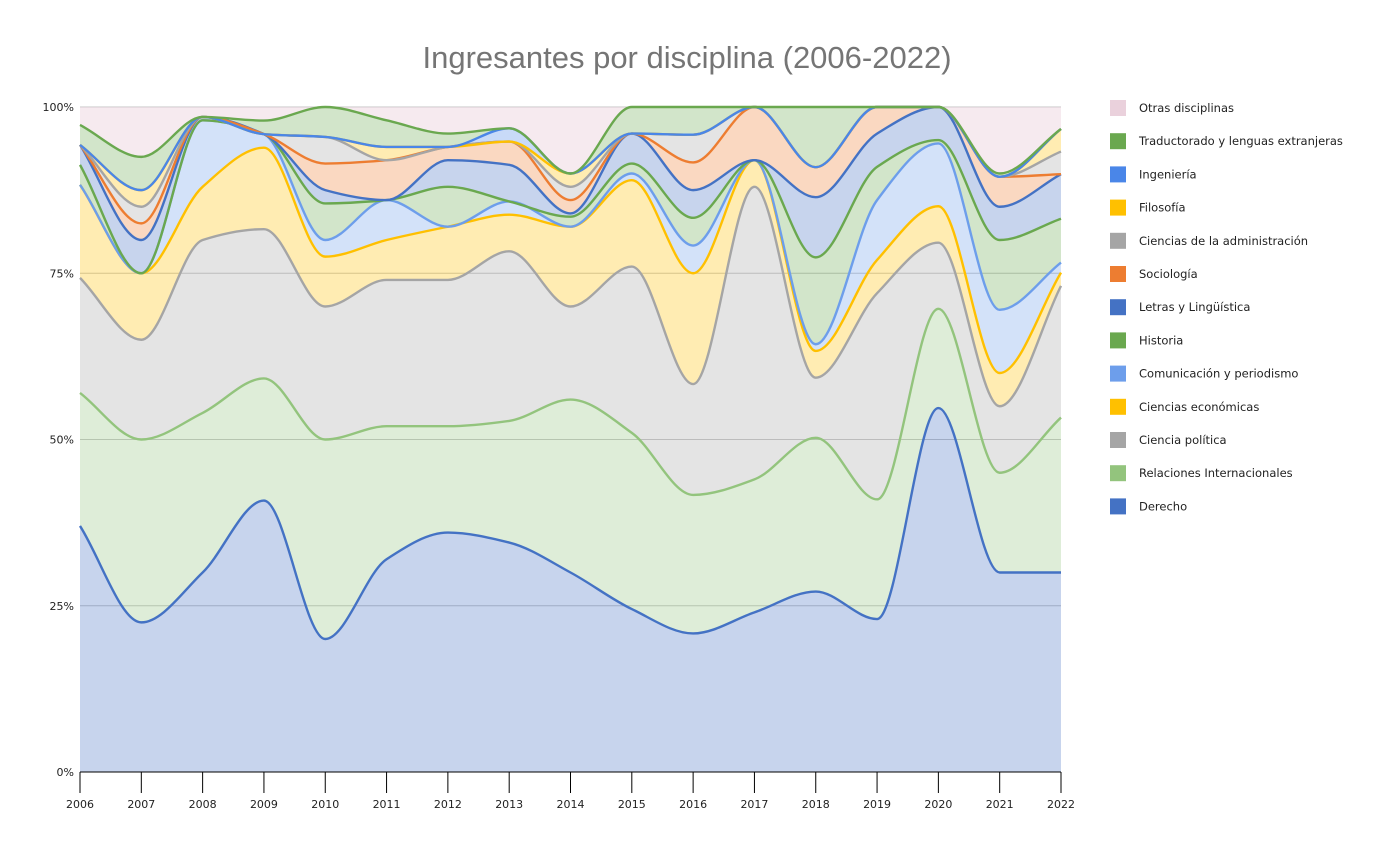  Describe the element at coordinates (1162, 208) in the screenshot. I see `legend-label: Filosofía` at that location.